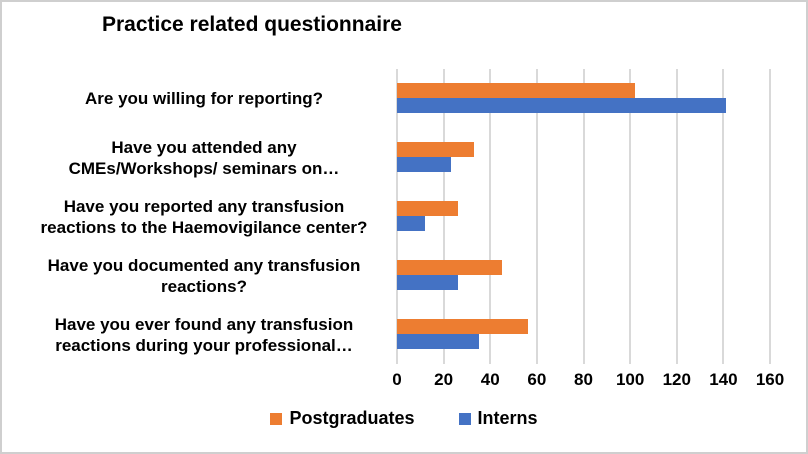 This screenshot has height=454, width=808. What do you see at coordinates (490, 379) in the screenshot?
I see `x-tick-label: 40` at bounding box center [490, 379].